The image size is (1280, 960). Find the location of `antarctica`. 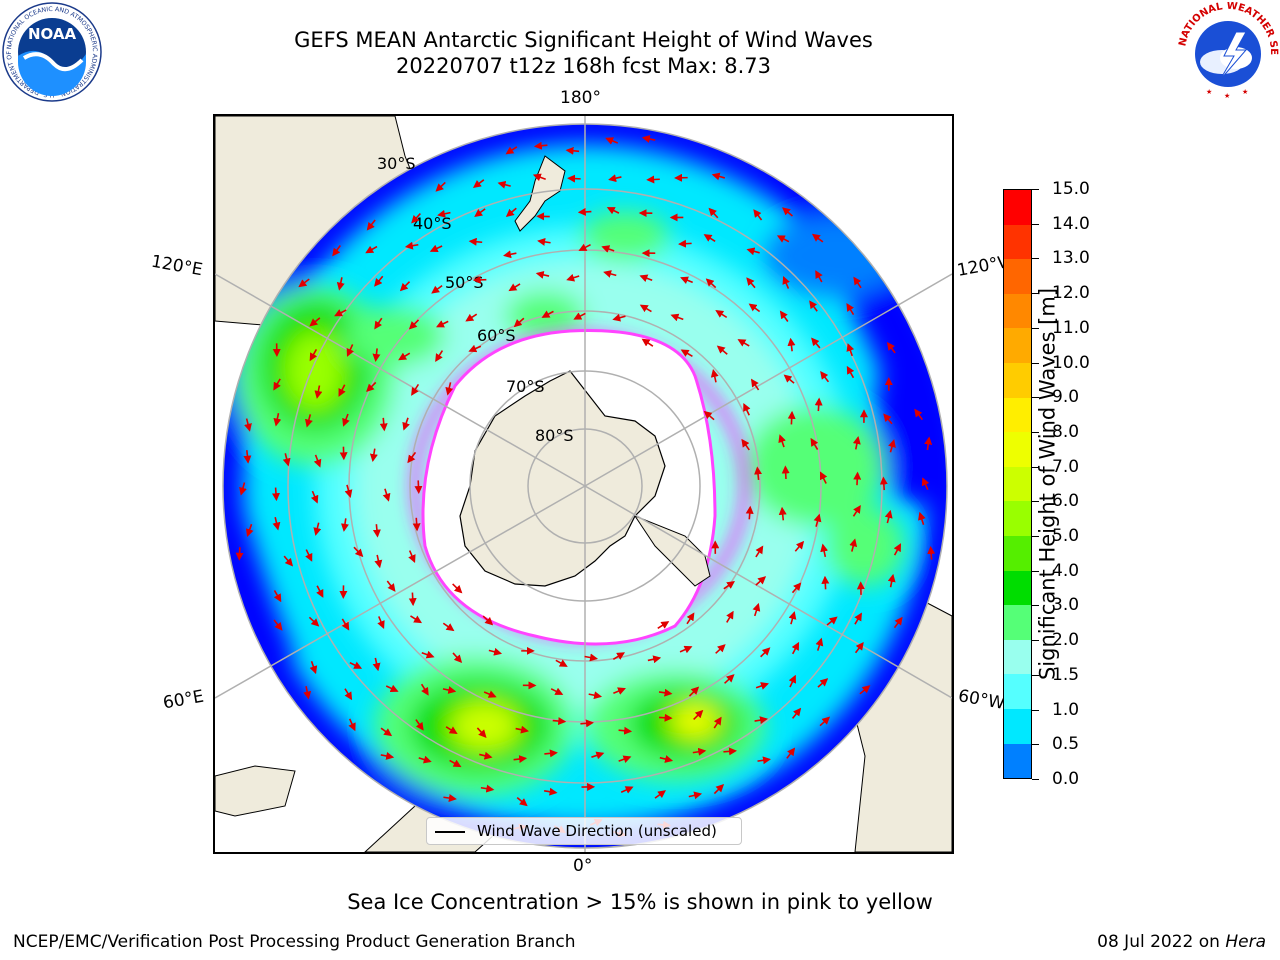

antarctica is located at coordinates (562, 478).